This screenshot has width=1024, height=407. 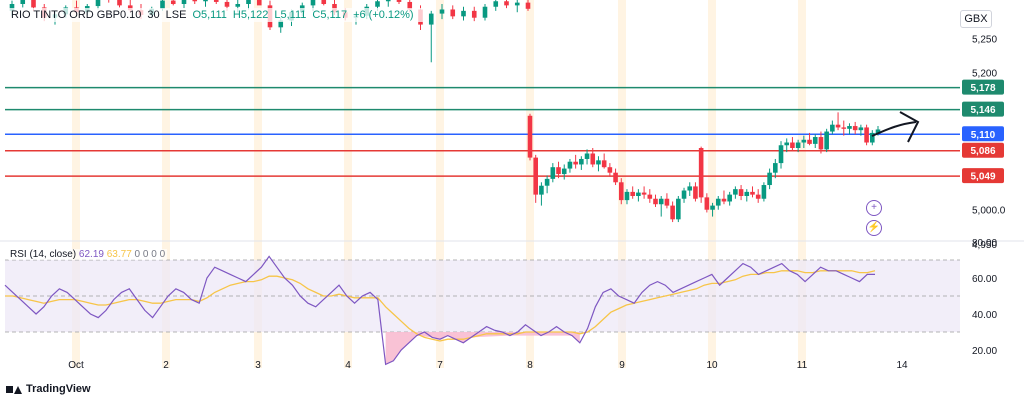 I want to click on close-value: C5,117, so click(x=330, y=15).